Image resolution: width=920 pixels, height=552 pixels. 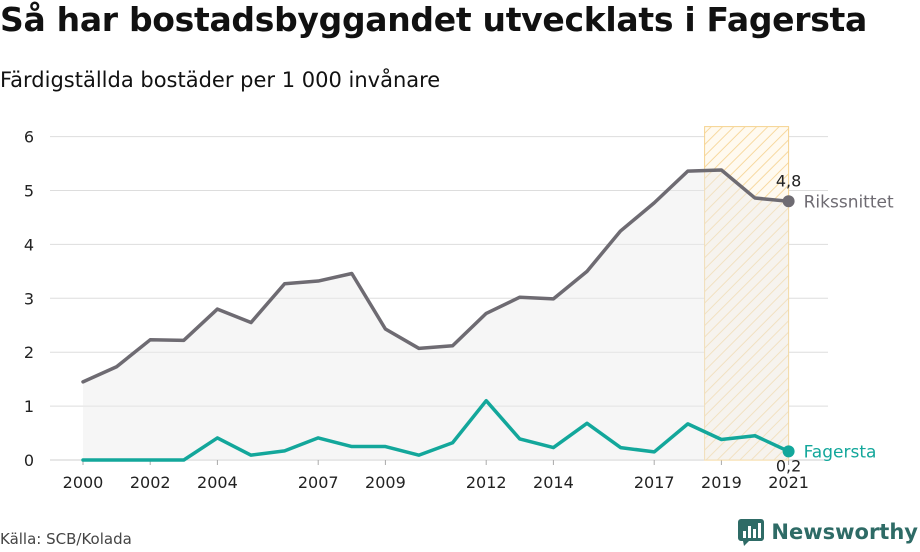 What do you see at coordinates (217, 482) in the screenshot?
I see `x-tick-label: 2004` at bounding box center [217, 482].